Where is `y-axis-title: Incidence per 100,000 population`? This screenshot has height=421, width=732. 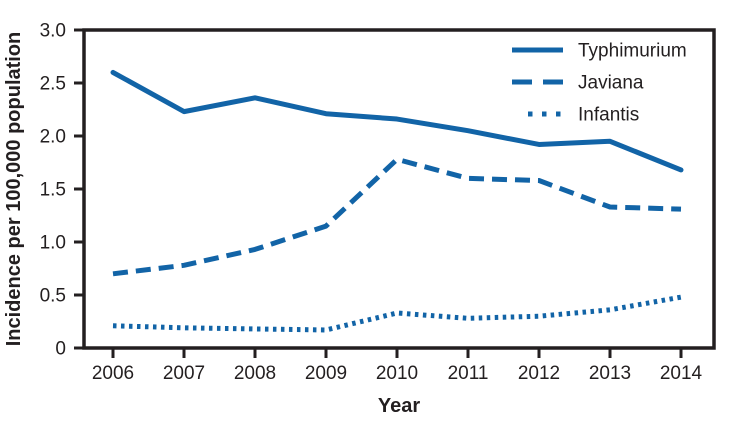
y-axis-title: Incidence per 100,000 population is located at coordinates (14, 189).